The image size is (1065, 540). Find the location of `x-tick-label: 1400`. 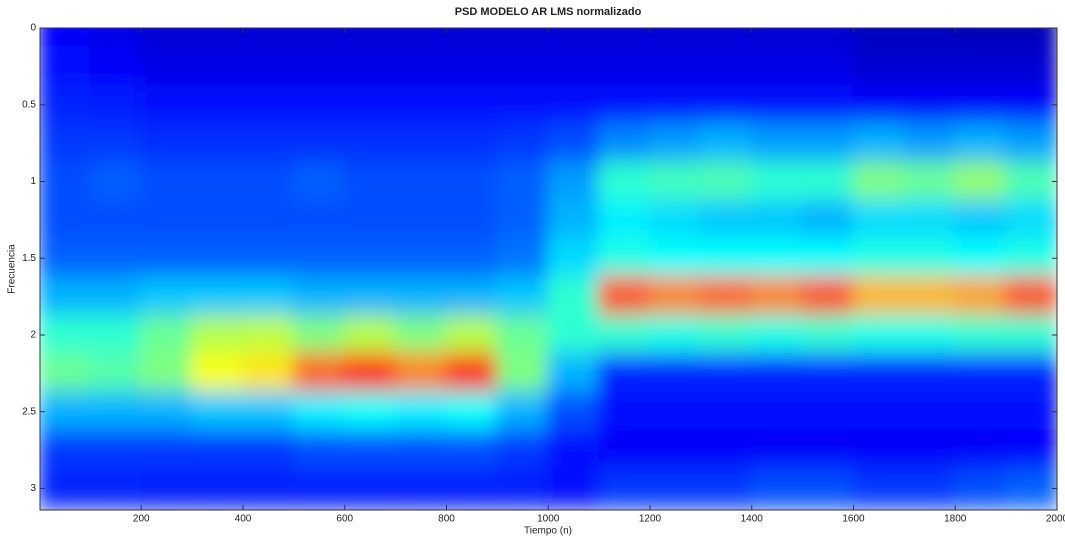

x-tick-label: 1400 is located at coordinates (752, 519).